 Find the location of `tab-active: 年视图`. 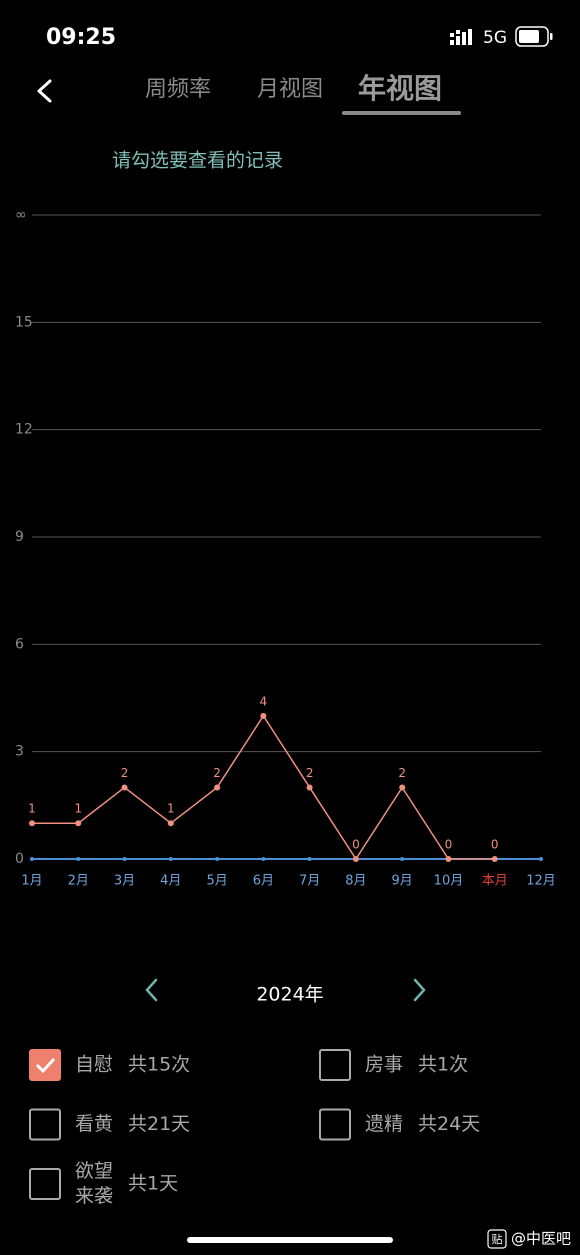

tab-active: 年视图 is located at coordinates (400, 88).